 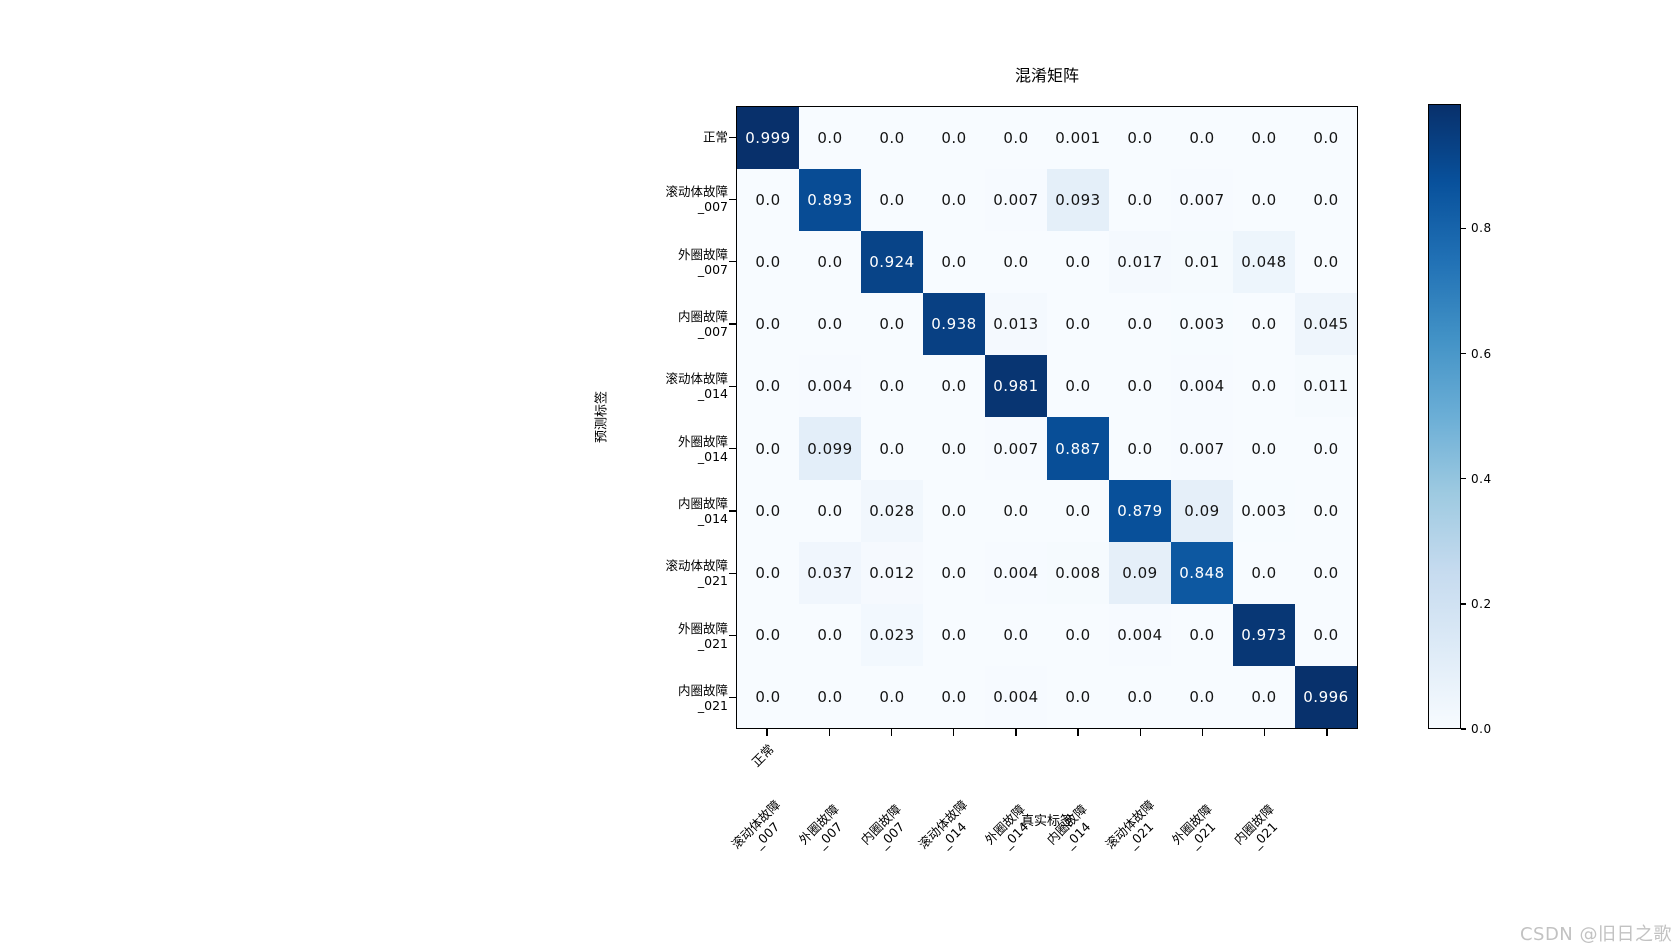 What do you see at coordinates (702, 697) in the screenshot?
I see `y-tick-label-9: 内圈故障 _021` at bounding box center [702, 697].